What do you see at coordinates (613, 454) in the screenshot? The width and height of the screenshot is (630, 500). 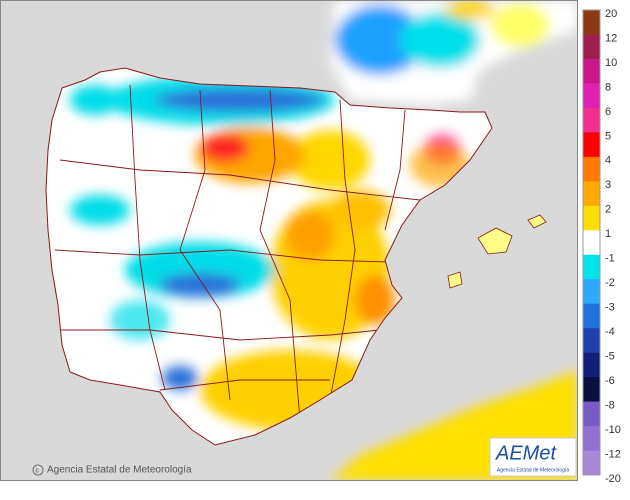 I see `legend-label: -12` at bounding box center [613, 454].